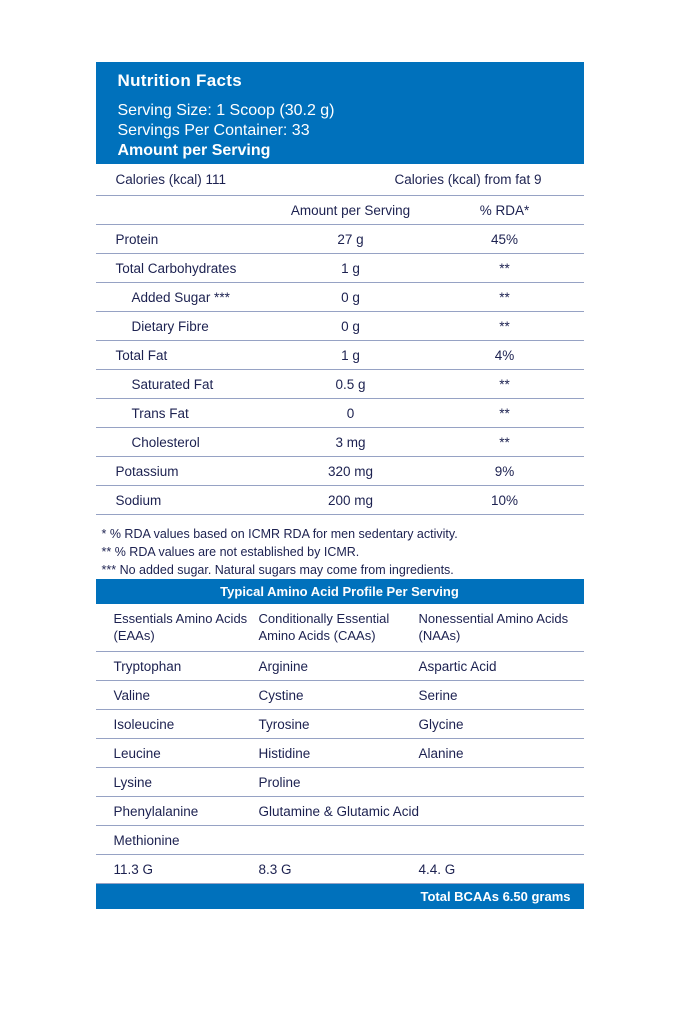 The image size is (679, 1022). I want to click on nutrient-amount: 320 mg, so click(350, 471).